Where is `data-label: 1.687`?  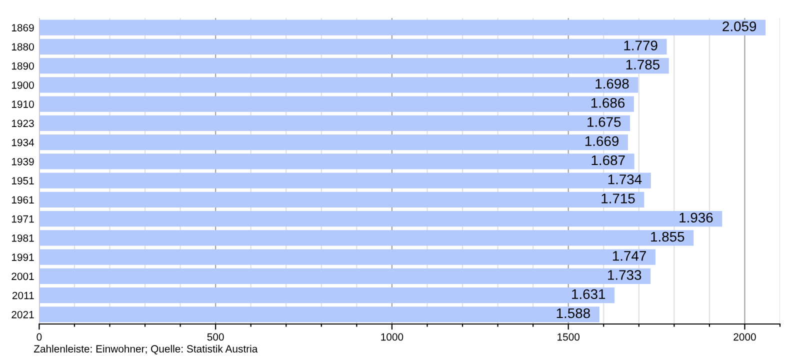 data-label: 1.687 is located at coordinates (608, 160).